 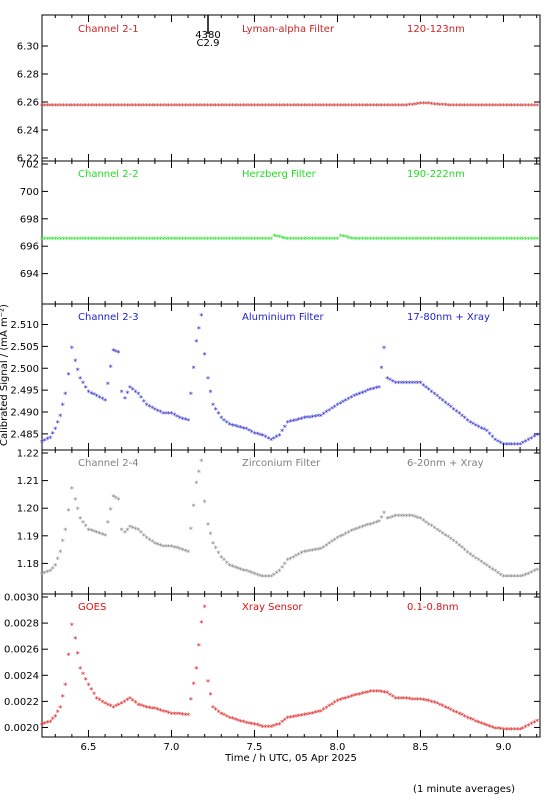 I want to click on y-tick-label: 1.22, so click(x=28, y=454).